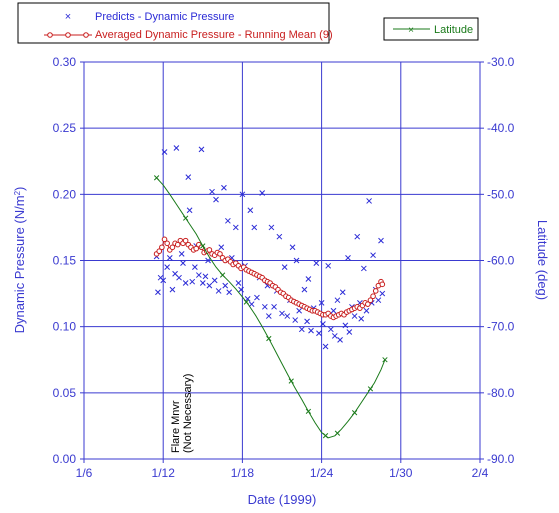 The height and width of the screenshot is (513, 559). What do you see at coordinates (68, 17) in the screenshot?
I see `legend-predicts-marker: ×` at bounding box center [68, 17].